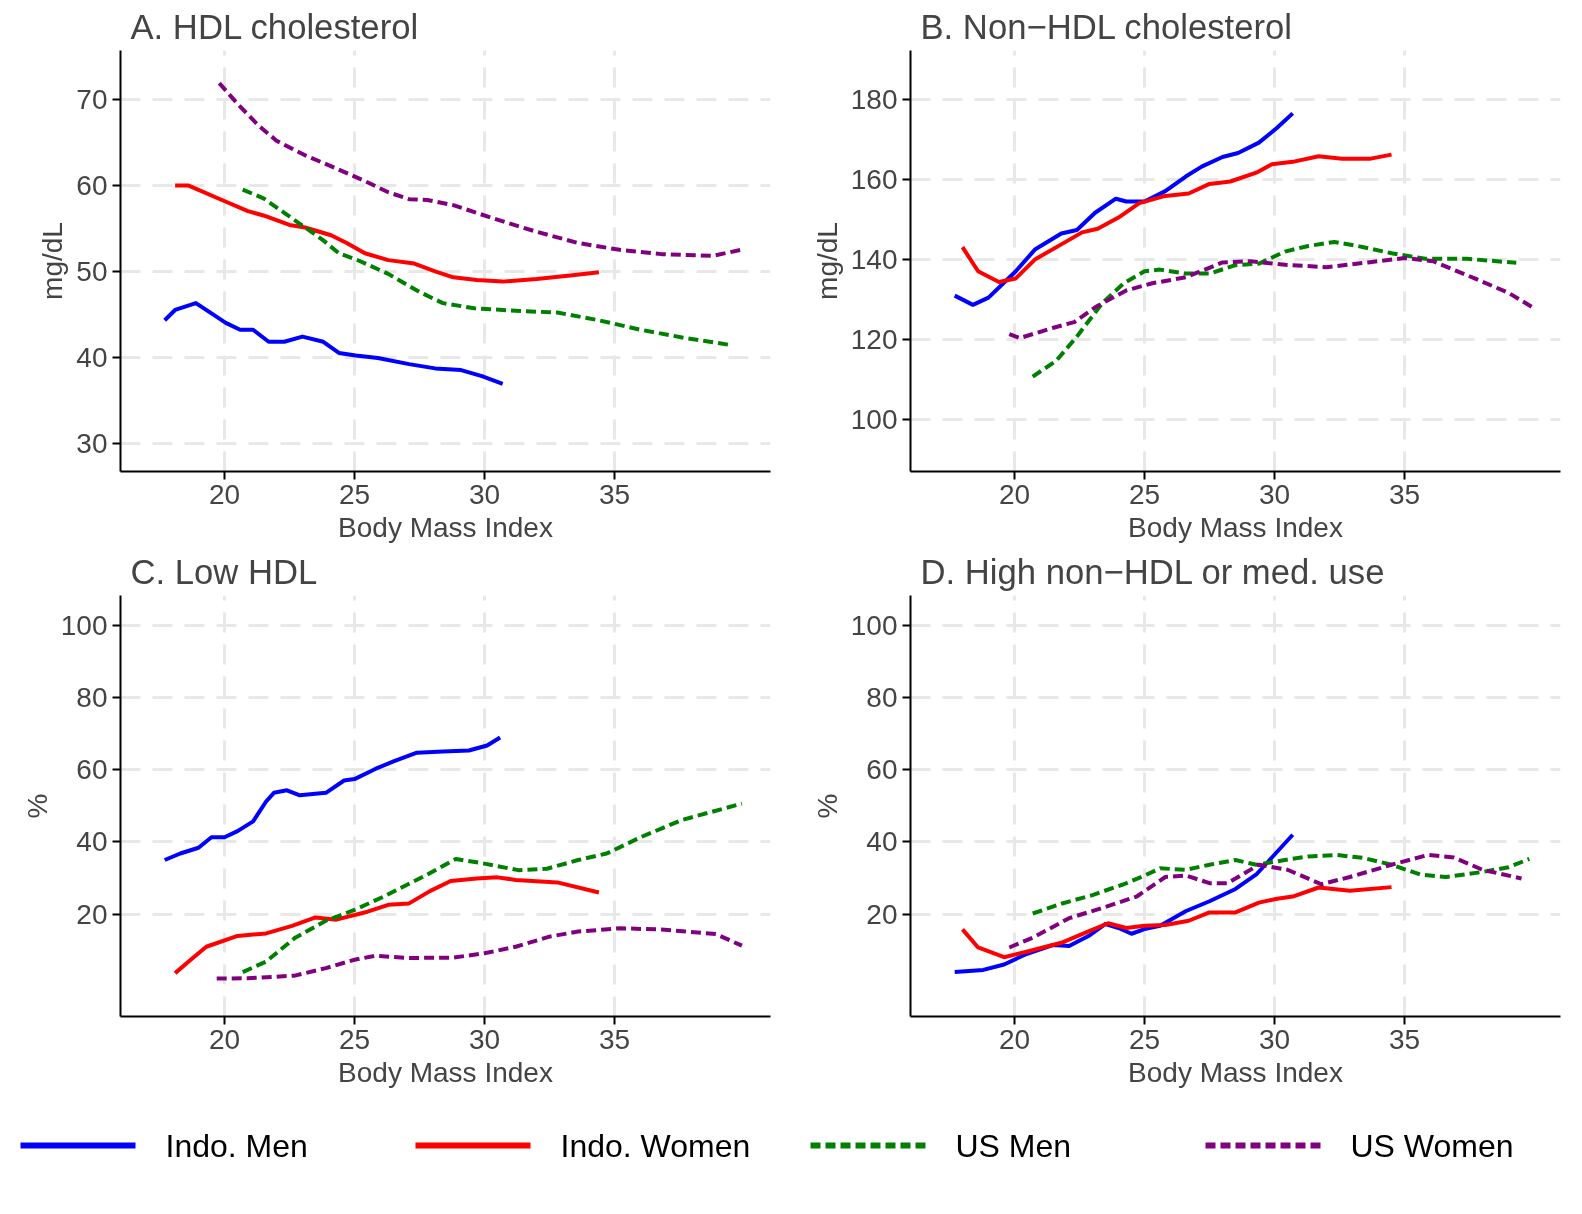 This screenshot has width=1582, height=1214. Describe the element at coordinates (92, 443) in the screenshot. I see `y-tick-label: 30` at that location.